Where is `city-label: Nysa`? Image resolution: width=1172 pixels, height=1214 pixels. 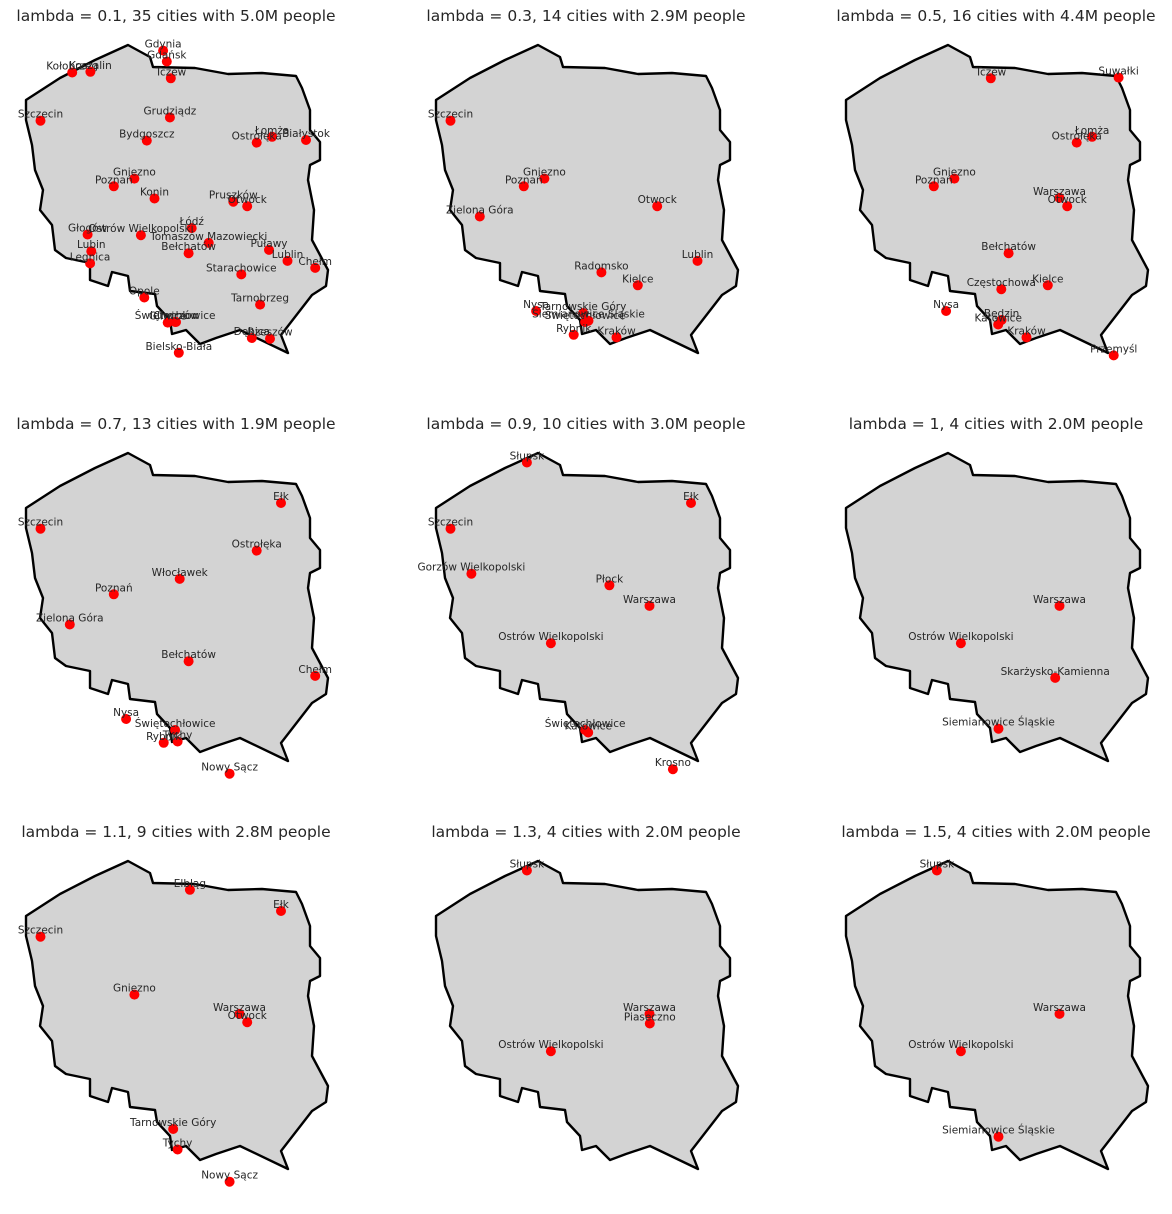
city-label: Nysa is located at coordinates (946, 305).